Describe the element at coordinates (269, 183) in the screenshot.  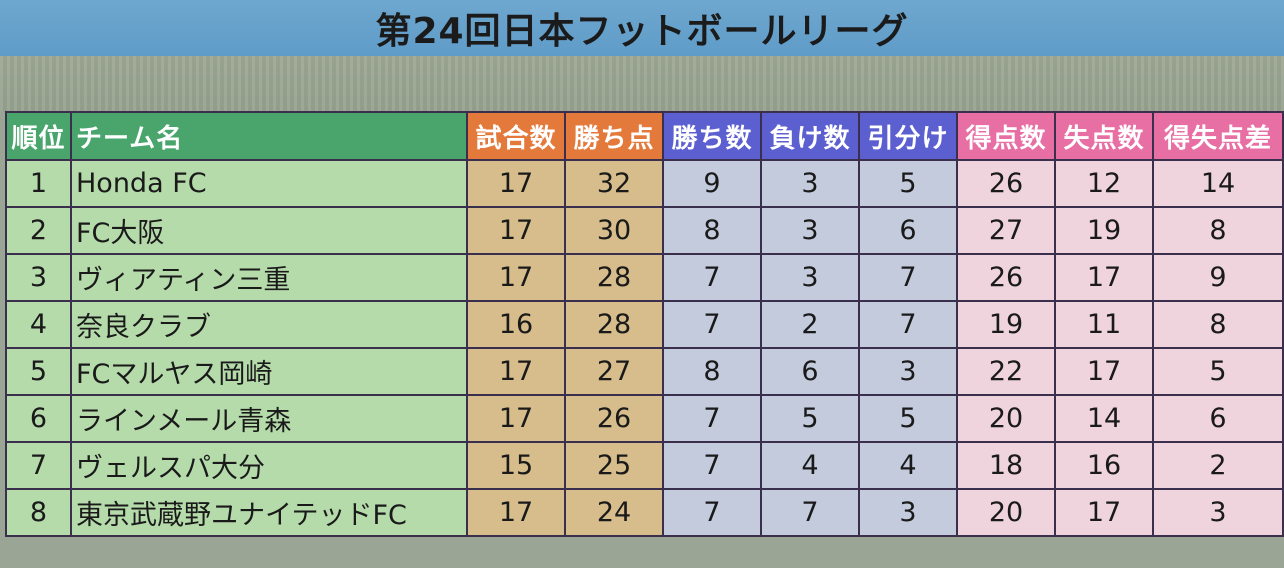
I see `cell-team-name: Honda FC` at that location.